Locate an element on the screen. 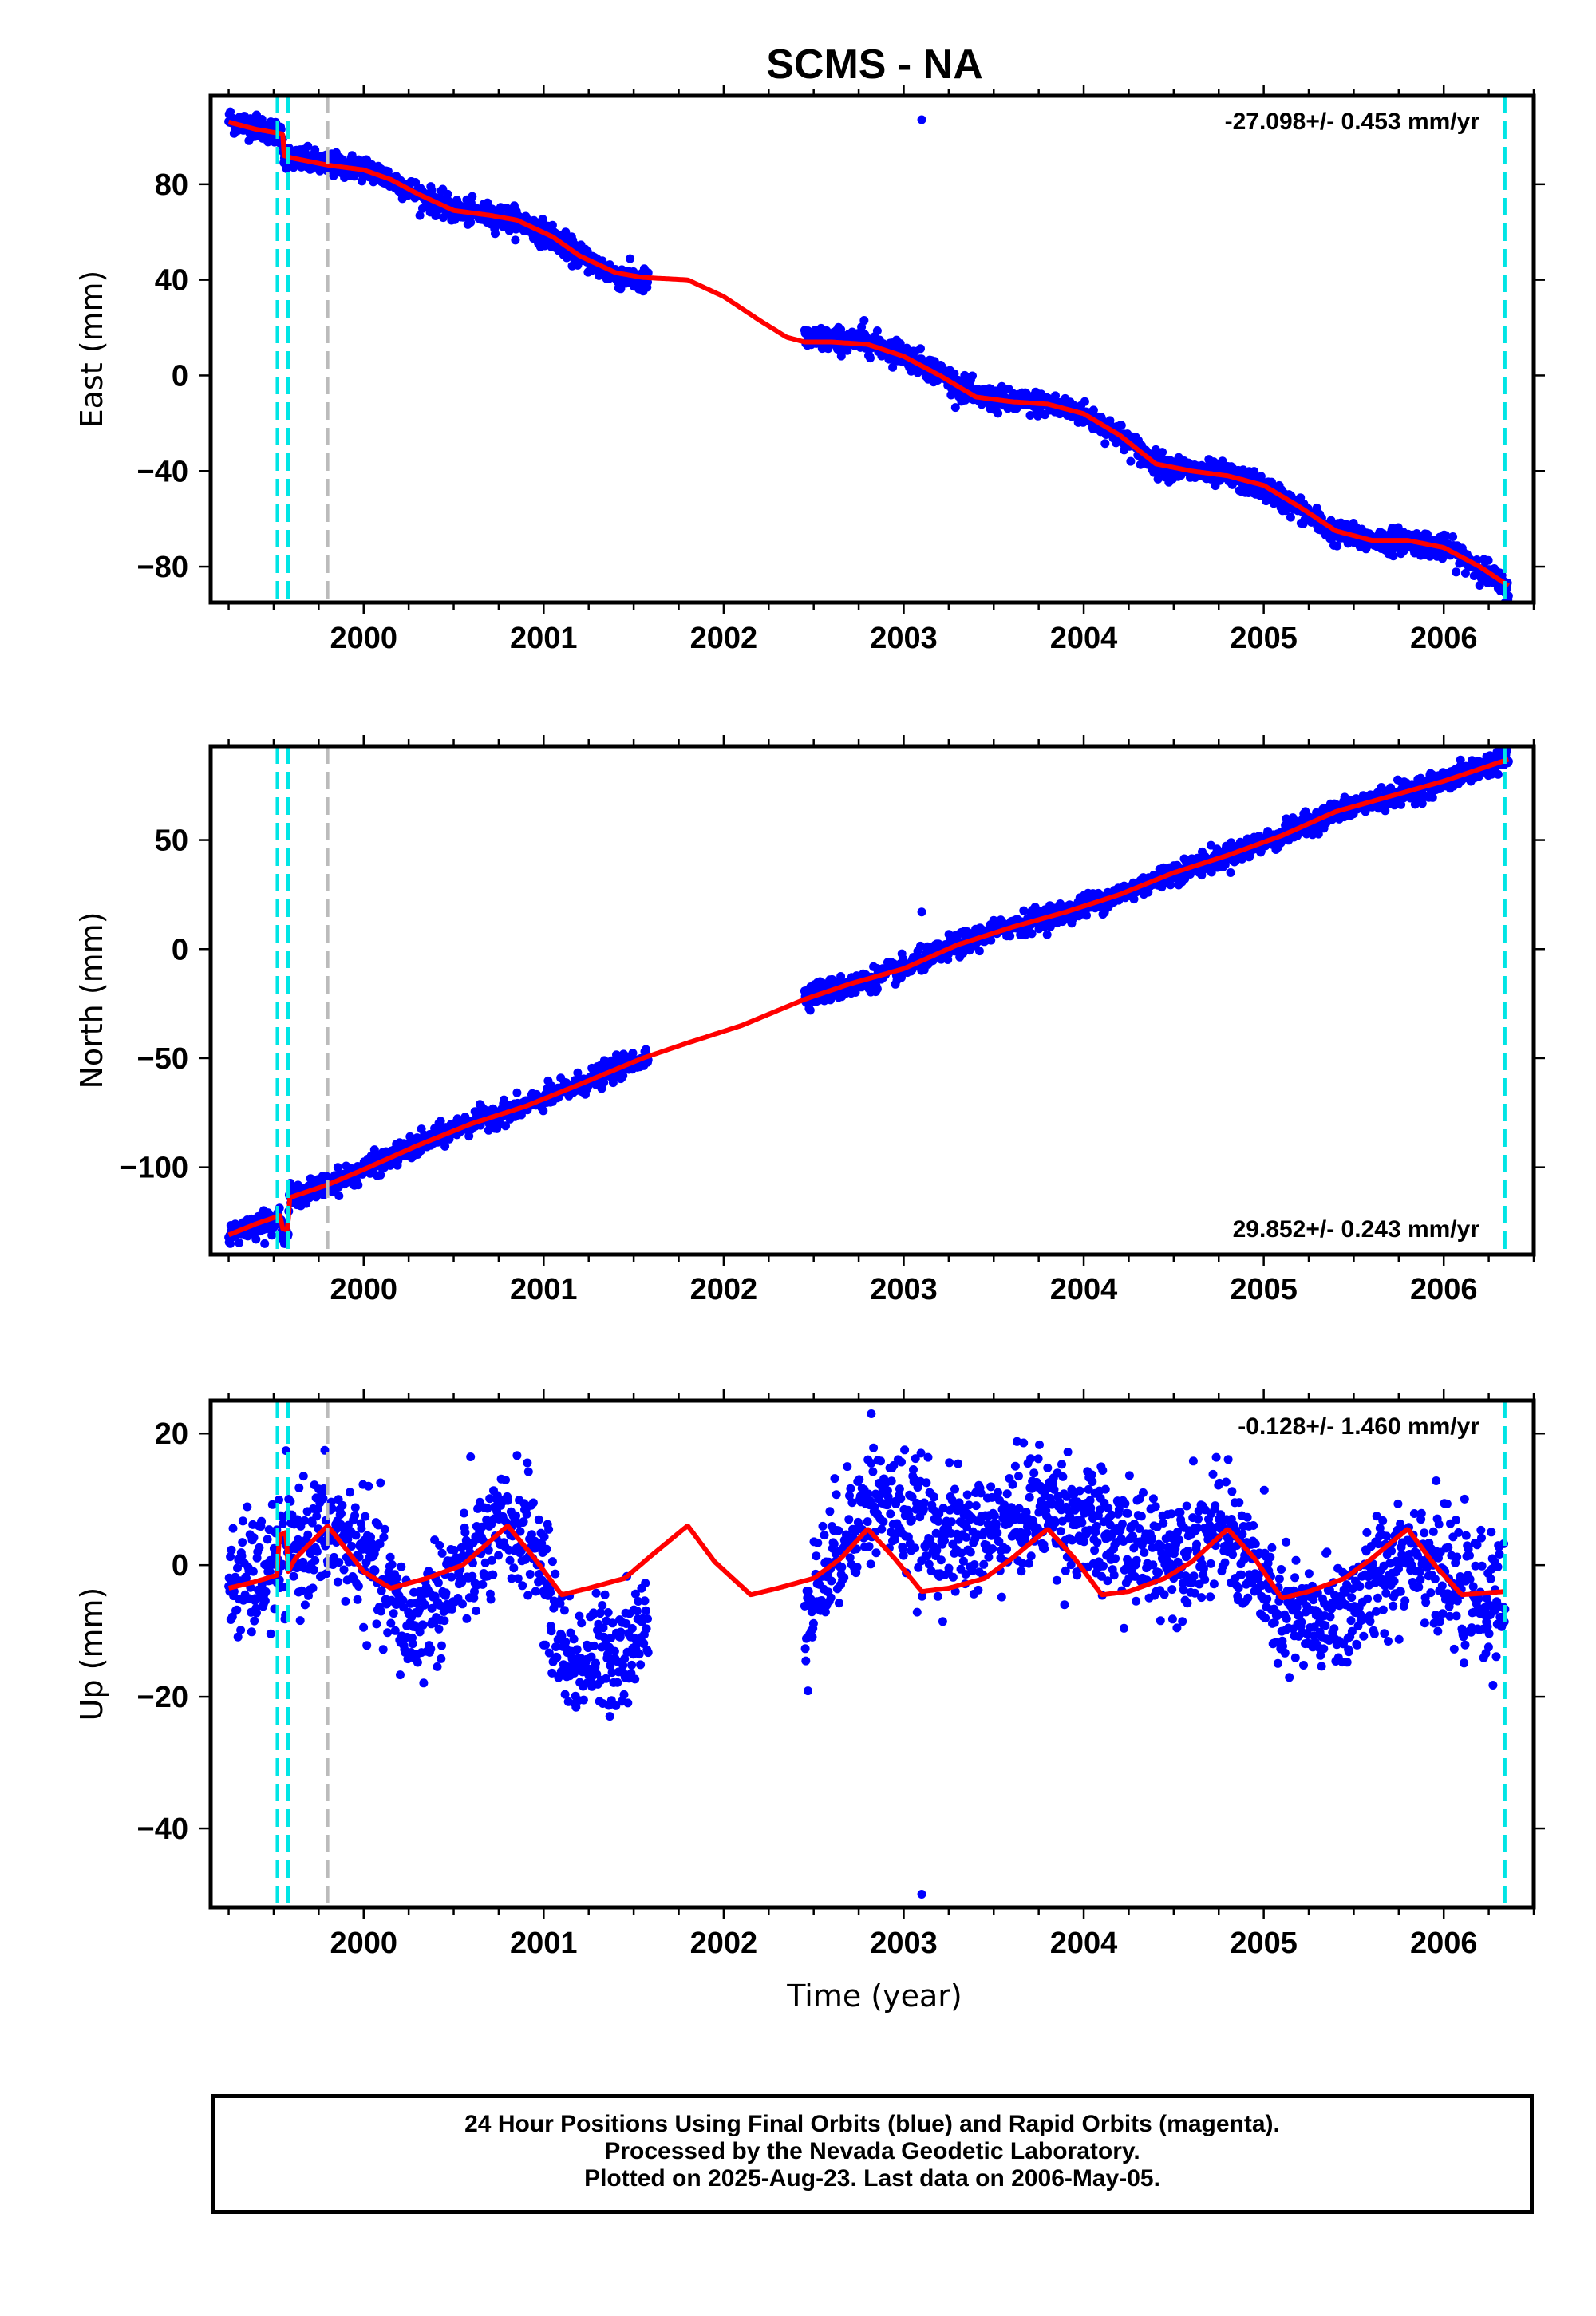 Image resolution: width=1596 pixels, height=2316 pixels. east-x-tick-label: 2004 is located at coordinates (1084, 638).